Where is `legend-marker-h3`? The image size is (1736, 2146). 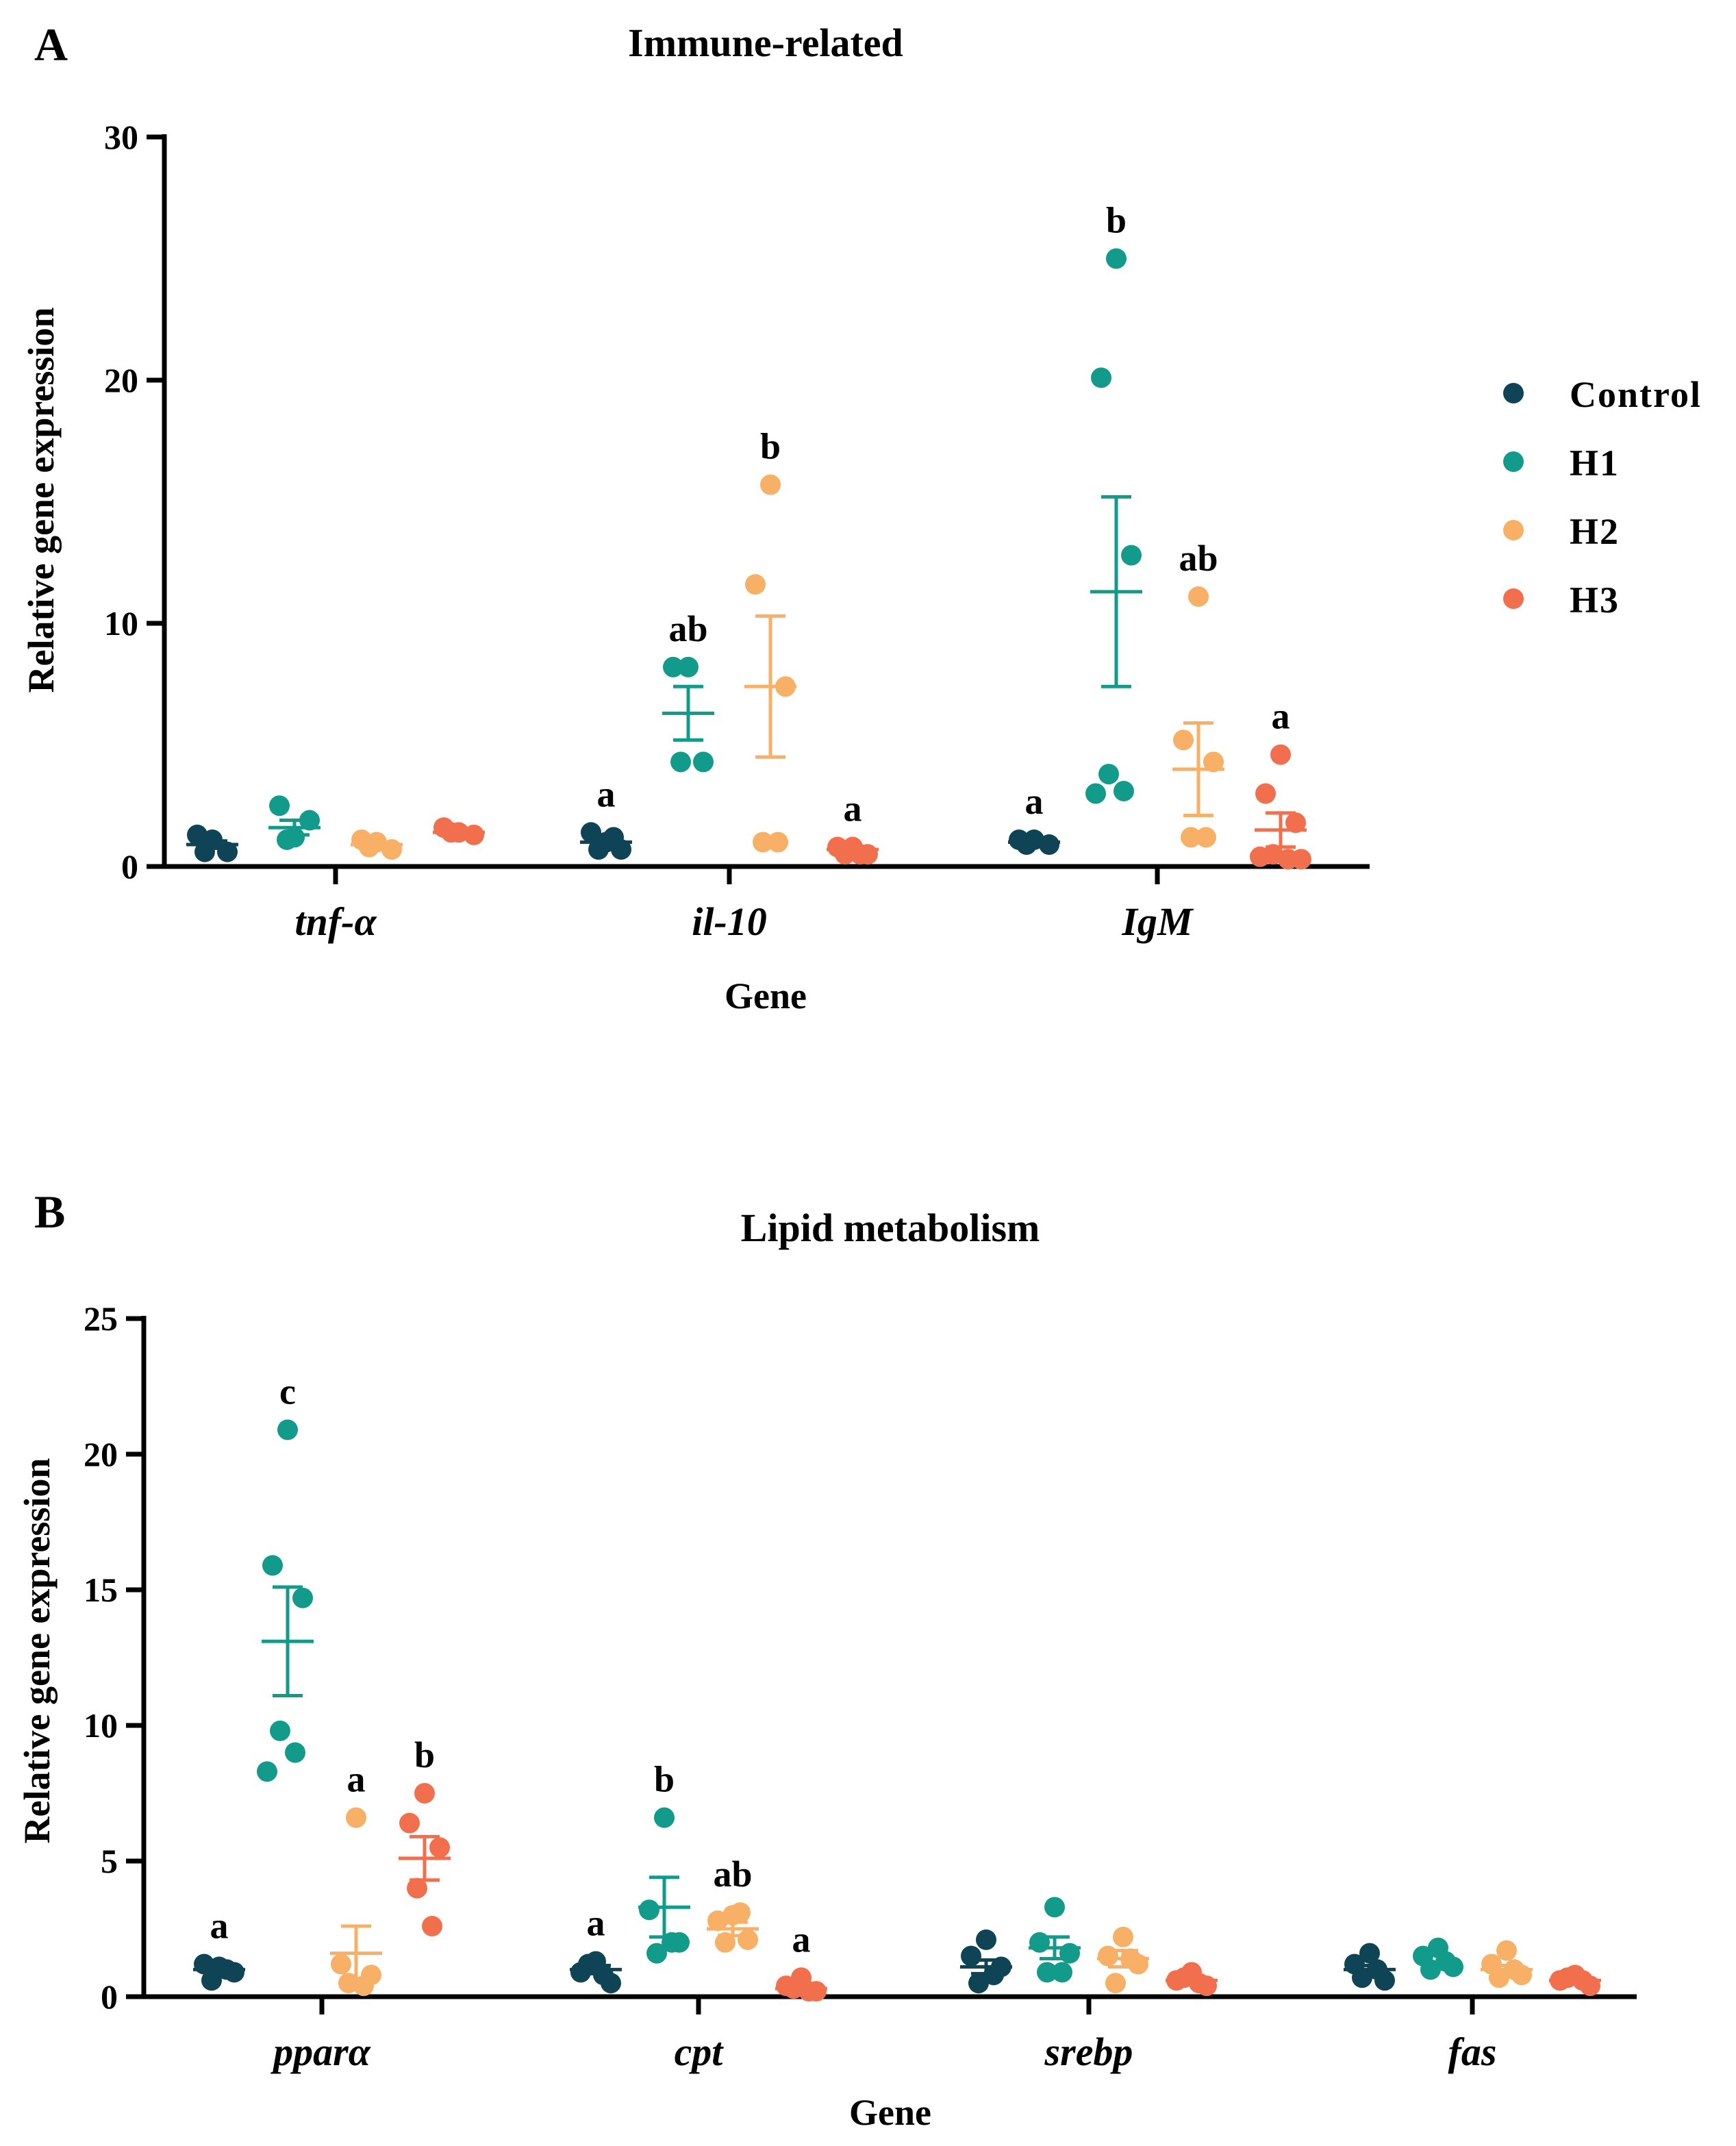 legend-marker-h3 is located at coordinates (1513, 598).